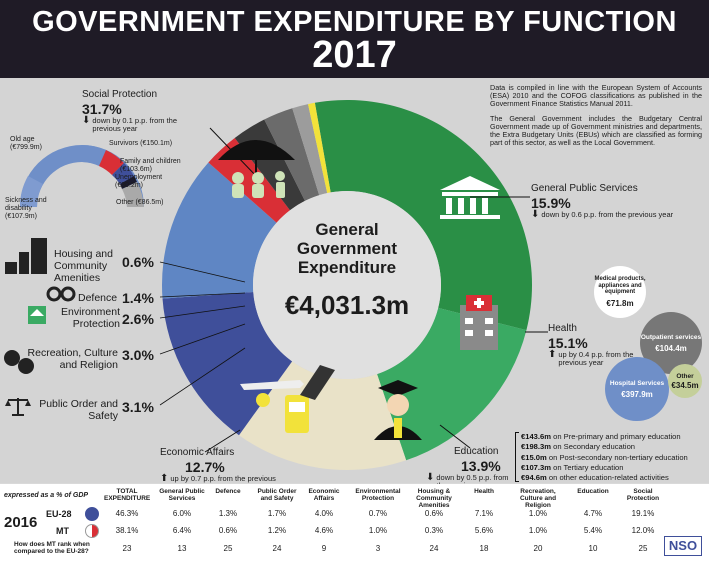 The image size is (709, 563). What do you see at coordinates (21, 522) in the screenshot?
I see `table-year: 2016` at bounding box center [21, 522].